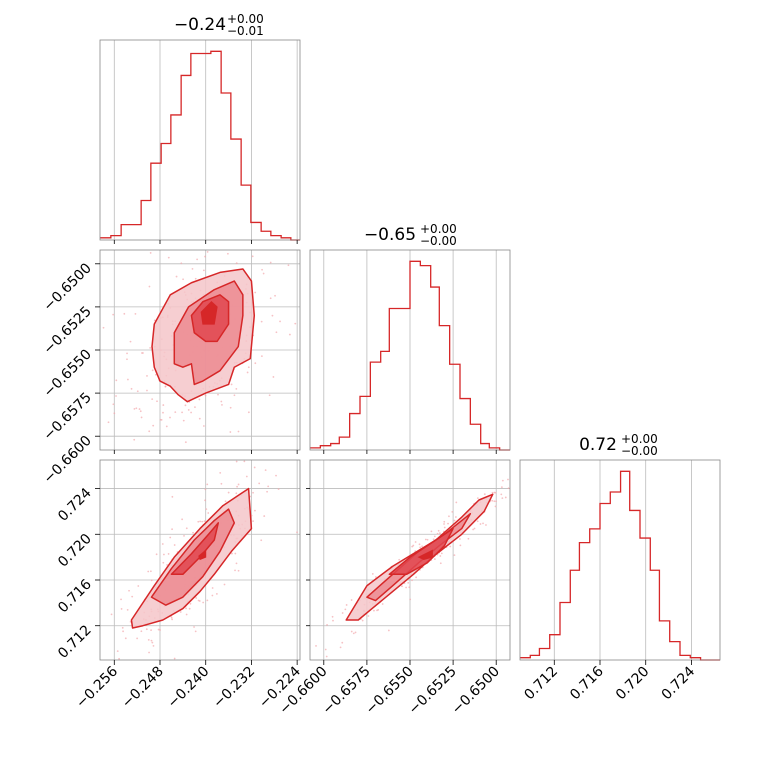 The image size is (760, 760). What do you see at coordinates (143, 688) in the screenshot?
I see `x-tick-label-param-0: −0.248` at bounding box center [143, 688].